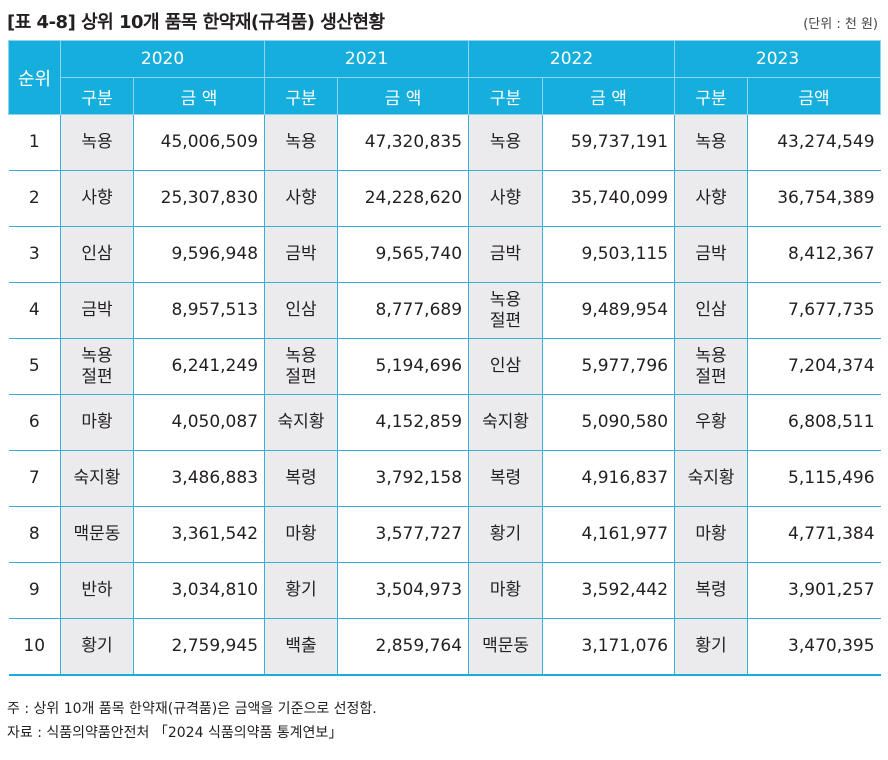  What do you see at coordinates (609, 366) in the screenshot?
I see `amount-cell: 5,977,796` at bounding box center [609, 366].